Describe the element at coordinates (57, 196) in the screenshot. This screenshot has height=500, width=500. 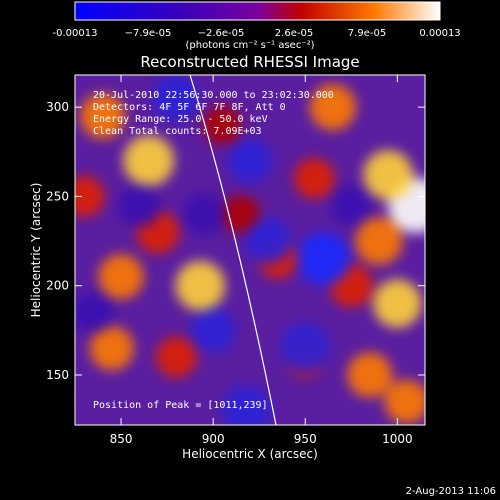
I see `y-tick-label: 250` at that location.